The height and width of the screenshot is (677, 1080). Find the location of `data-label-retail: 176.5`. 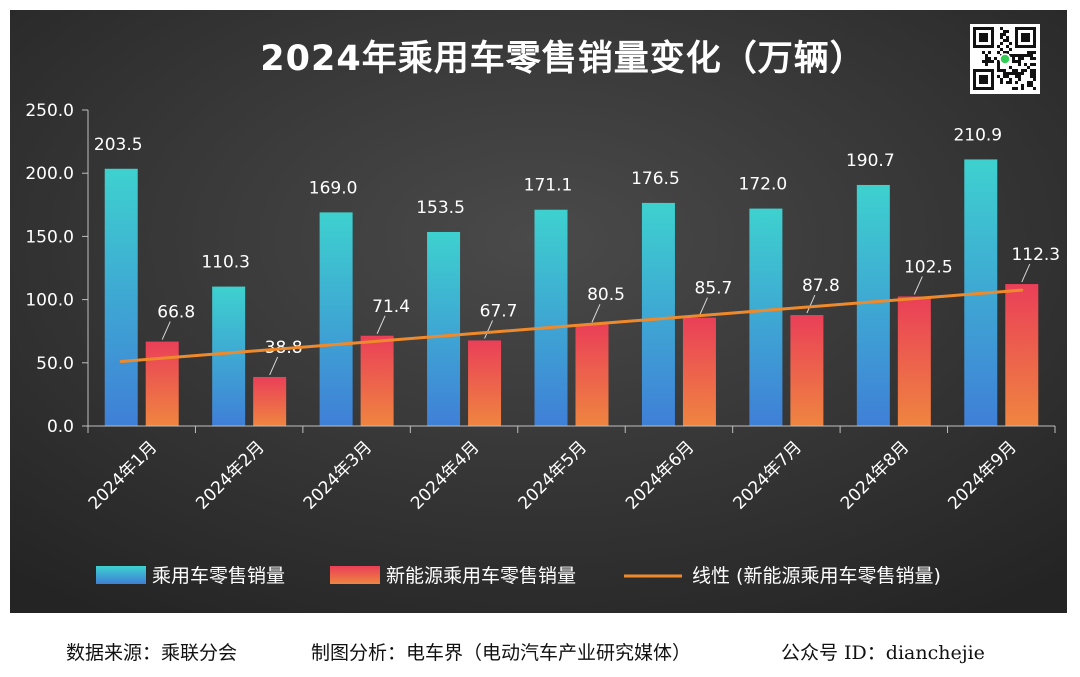

data-label-retail: 176.5 is located at coordinates (655, 179).